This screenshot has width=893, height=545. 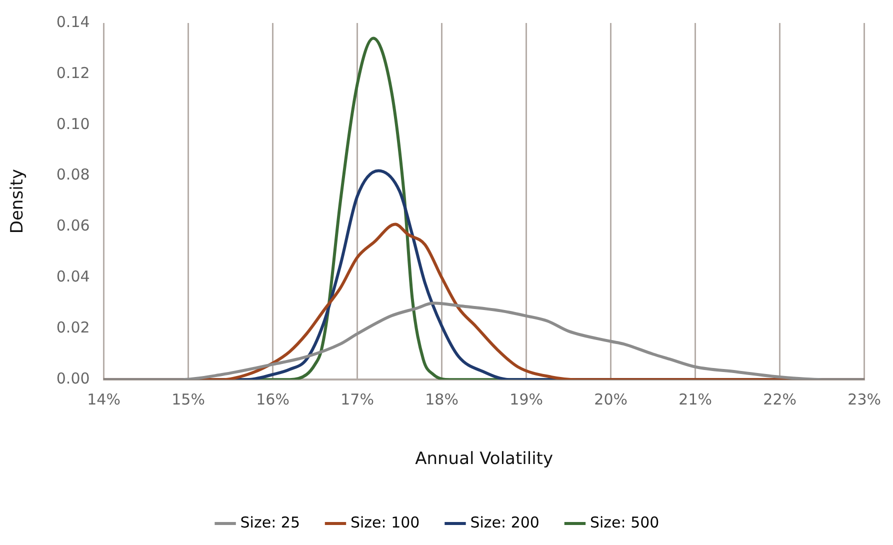 I want to click on y-tick-label: 0.14, so click(x=73, y=21).